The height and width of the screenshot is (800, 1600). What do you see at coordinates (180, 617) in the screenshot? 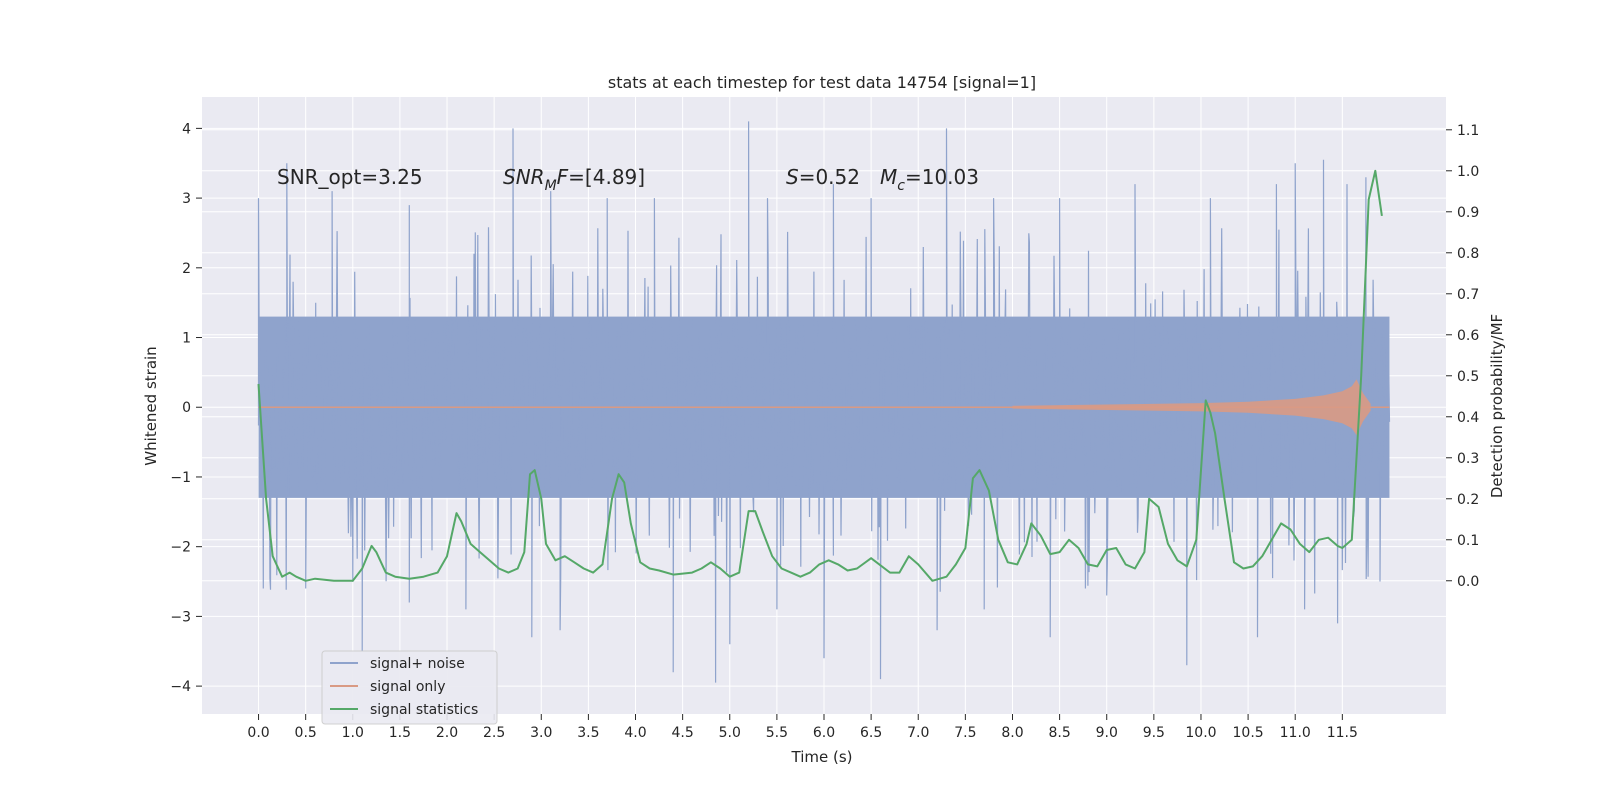
I see `y-tick-label: −3` at bounding box center [180, 617].